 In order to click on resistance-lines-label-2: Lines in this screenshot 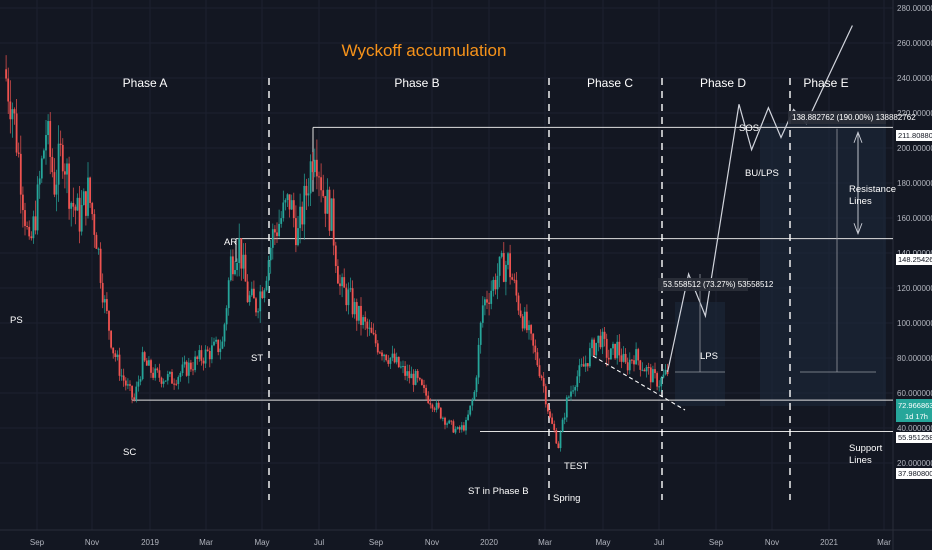, I will do `click(860, 201)`.